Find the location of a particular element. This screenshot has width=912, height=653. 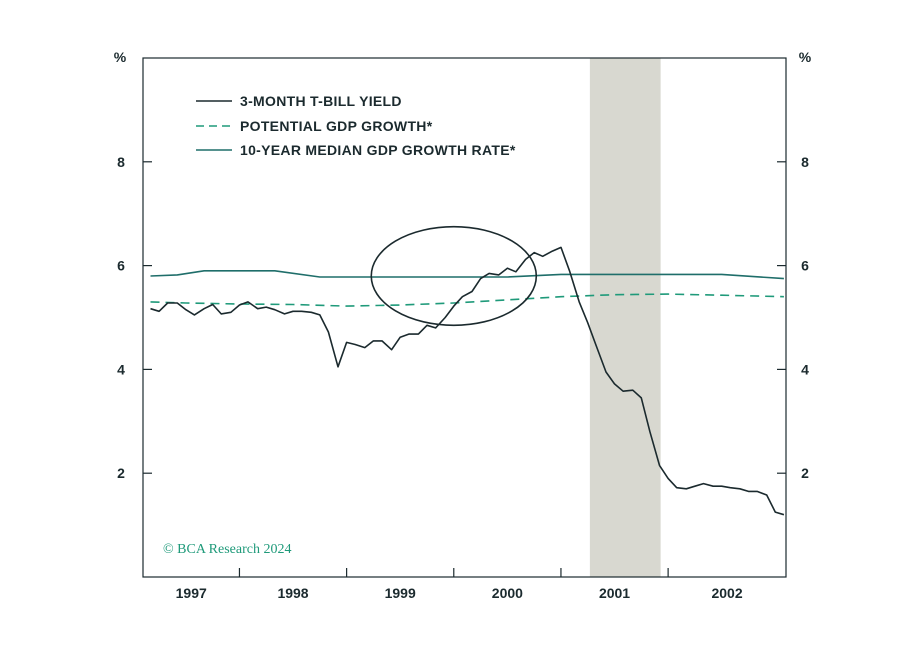

y-tick-label-left: 6 is located at coordinates (121, 266).